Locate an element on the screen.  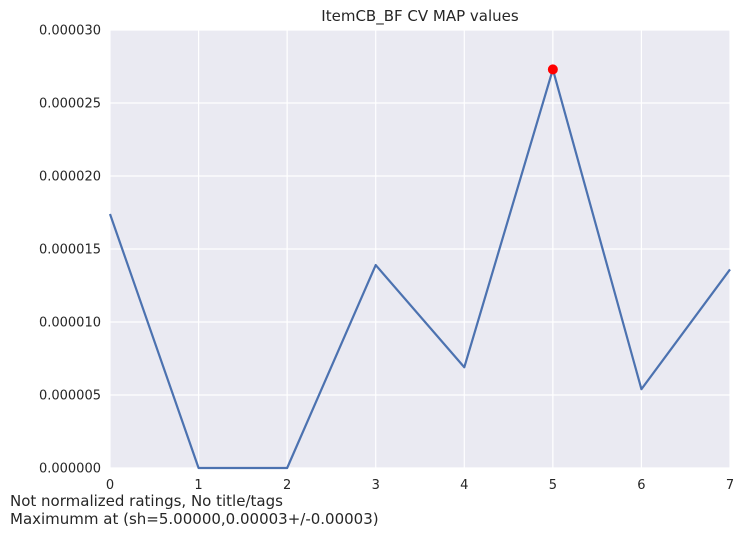
x-tick-label: 5 is located at coordinates (553, 485).